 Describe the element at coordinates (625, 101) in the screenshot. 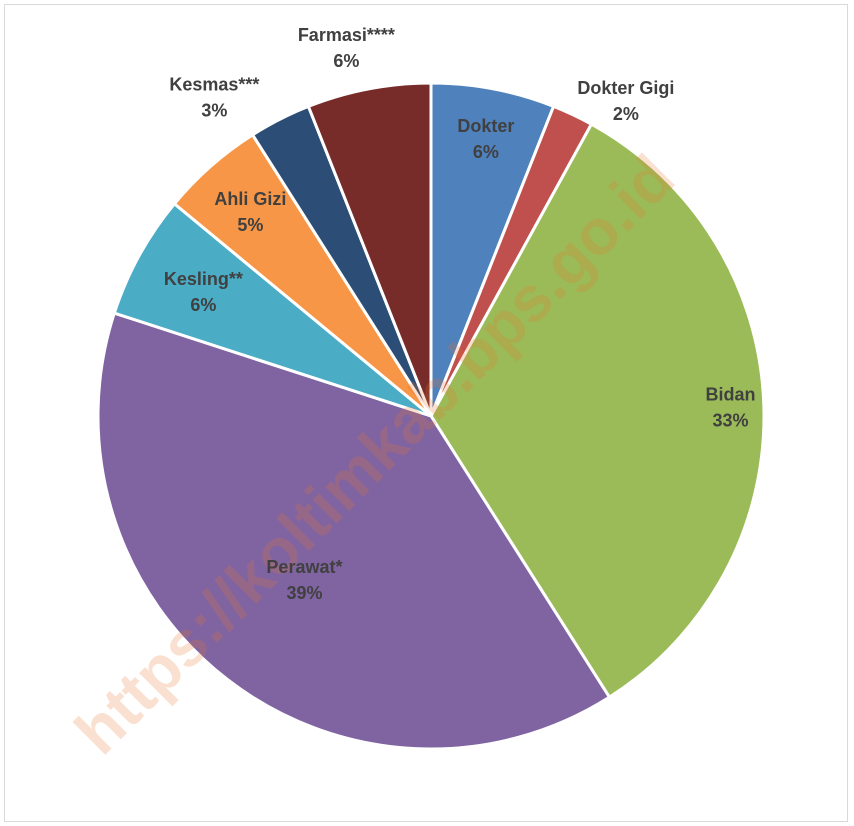

I see `data-label-dokter-gigi: Dokter Gigi 2%` at that location.